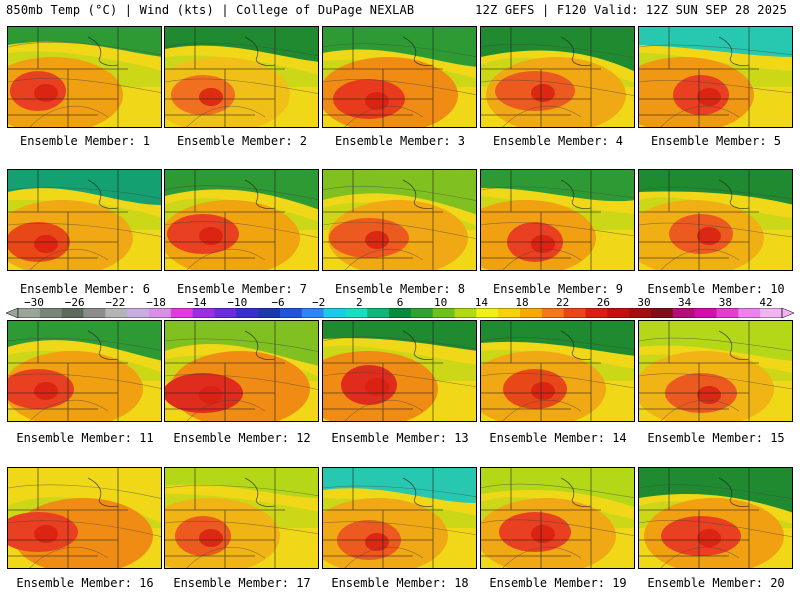  What do you see at coordinates (441, 302) in the screenshot?
I see `colorbar-tick-label: 10` at bounding box center [441, 302].